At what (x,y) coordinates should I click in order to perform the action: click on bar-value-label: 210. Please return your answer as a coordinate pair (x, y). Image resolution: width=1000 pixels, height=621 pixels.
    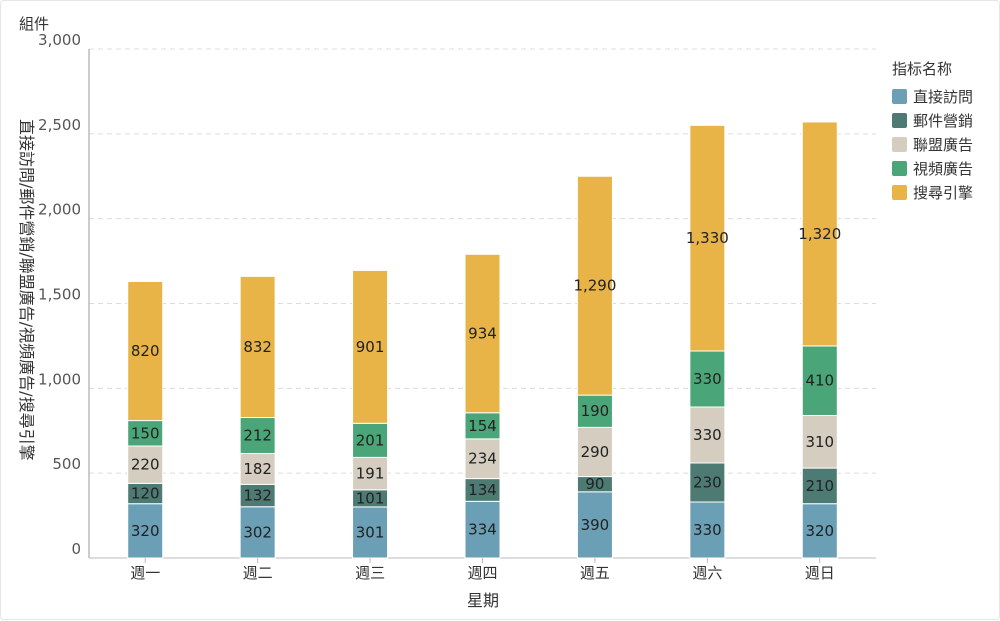
    Looking at the image, I should click on (819, 486).